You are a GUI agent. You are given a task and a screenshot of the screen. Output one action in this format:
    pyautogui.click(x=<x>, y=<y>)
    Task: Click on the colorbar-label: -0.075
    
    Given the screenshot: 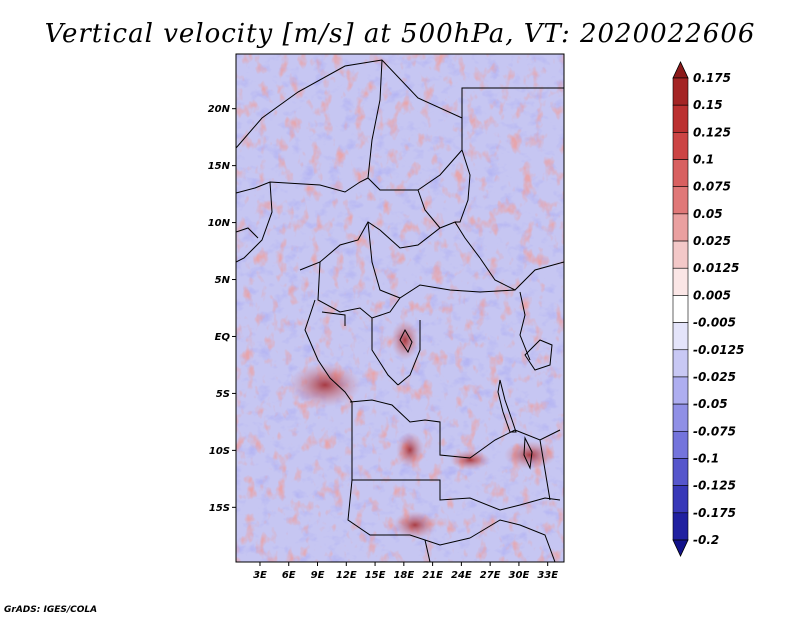 What is the action you would take?
    pyautogui.click(x=714, y=431)
    